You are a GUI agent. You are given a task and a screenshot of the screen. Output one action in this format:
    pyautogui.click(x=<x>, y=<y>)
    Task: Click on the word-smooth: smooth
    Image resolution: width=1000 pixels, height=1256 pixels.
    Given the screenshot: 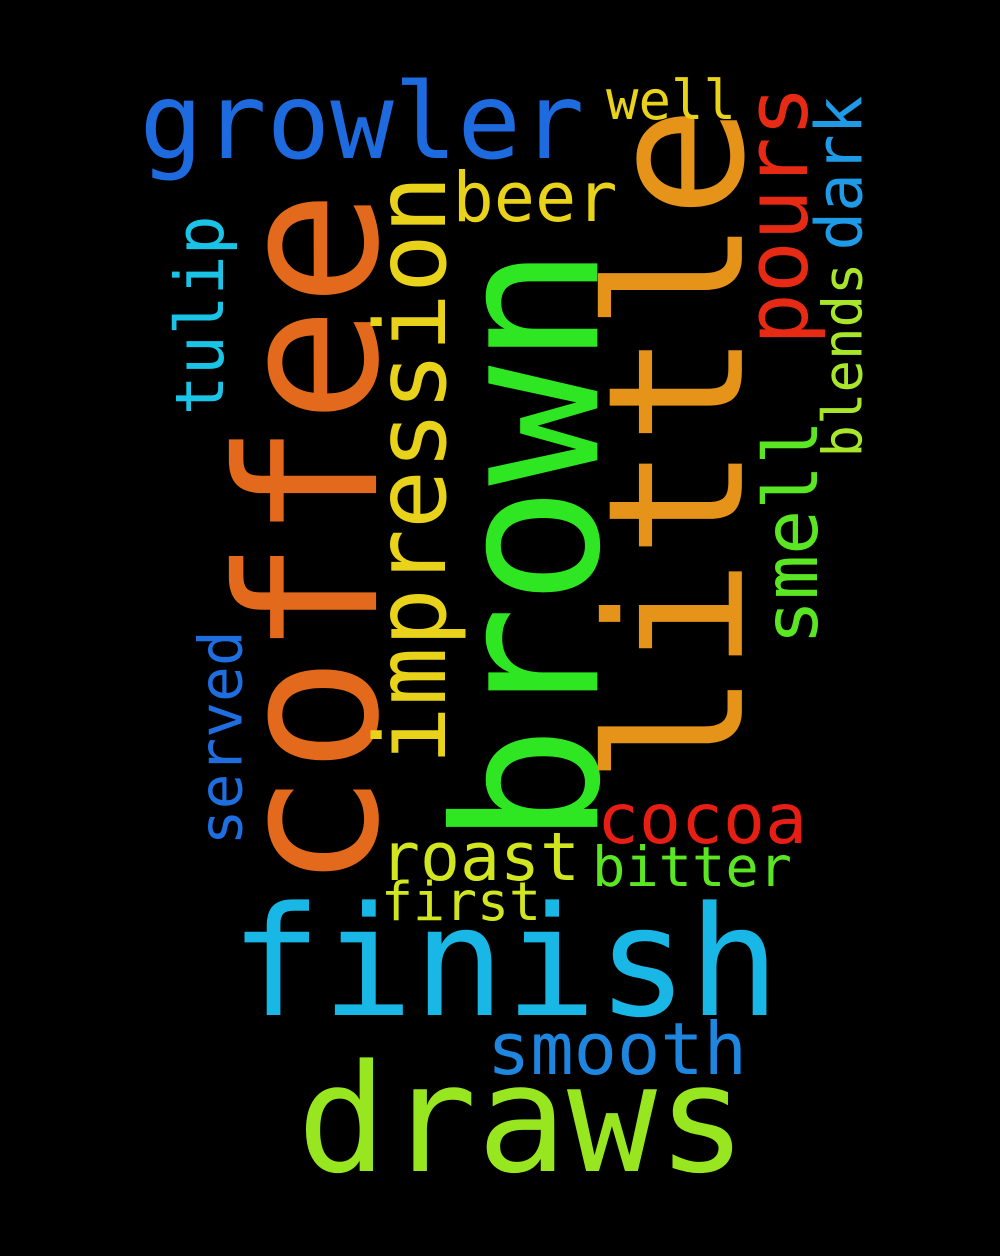 What is the action you would take?
    pyautogui.click(x=617, y=1049)
    